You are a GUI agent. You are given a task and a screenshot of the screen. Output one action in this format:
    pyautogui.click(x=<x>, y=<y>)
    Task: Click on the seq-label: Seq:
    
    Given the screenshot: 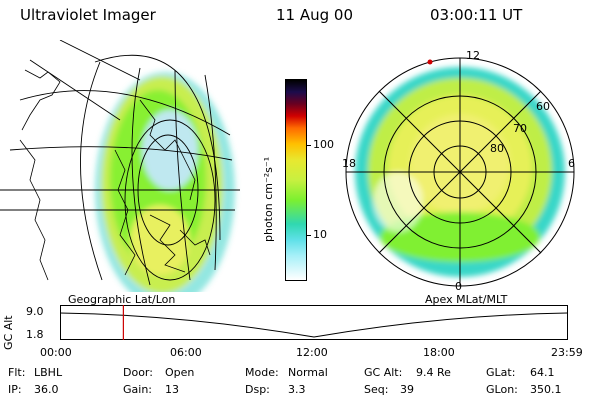 What is the action you would take?
    pyautogui.click(x=376, y=389)
    